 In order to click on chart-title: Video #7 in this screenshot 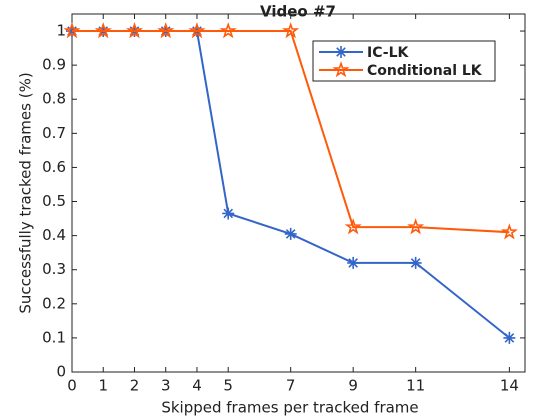, I will do `click(298, 12)`.